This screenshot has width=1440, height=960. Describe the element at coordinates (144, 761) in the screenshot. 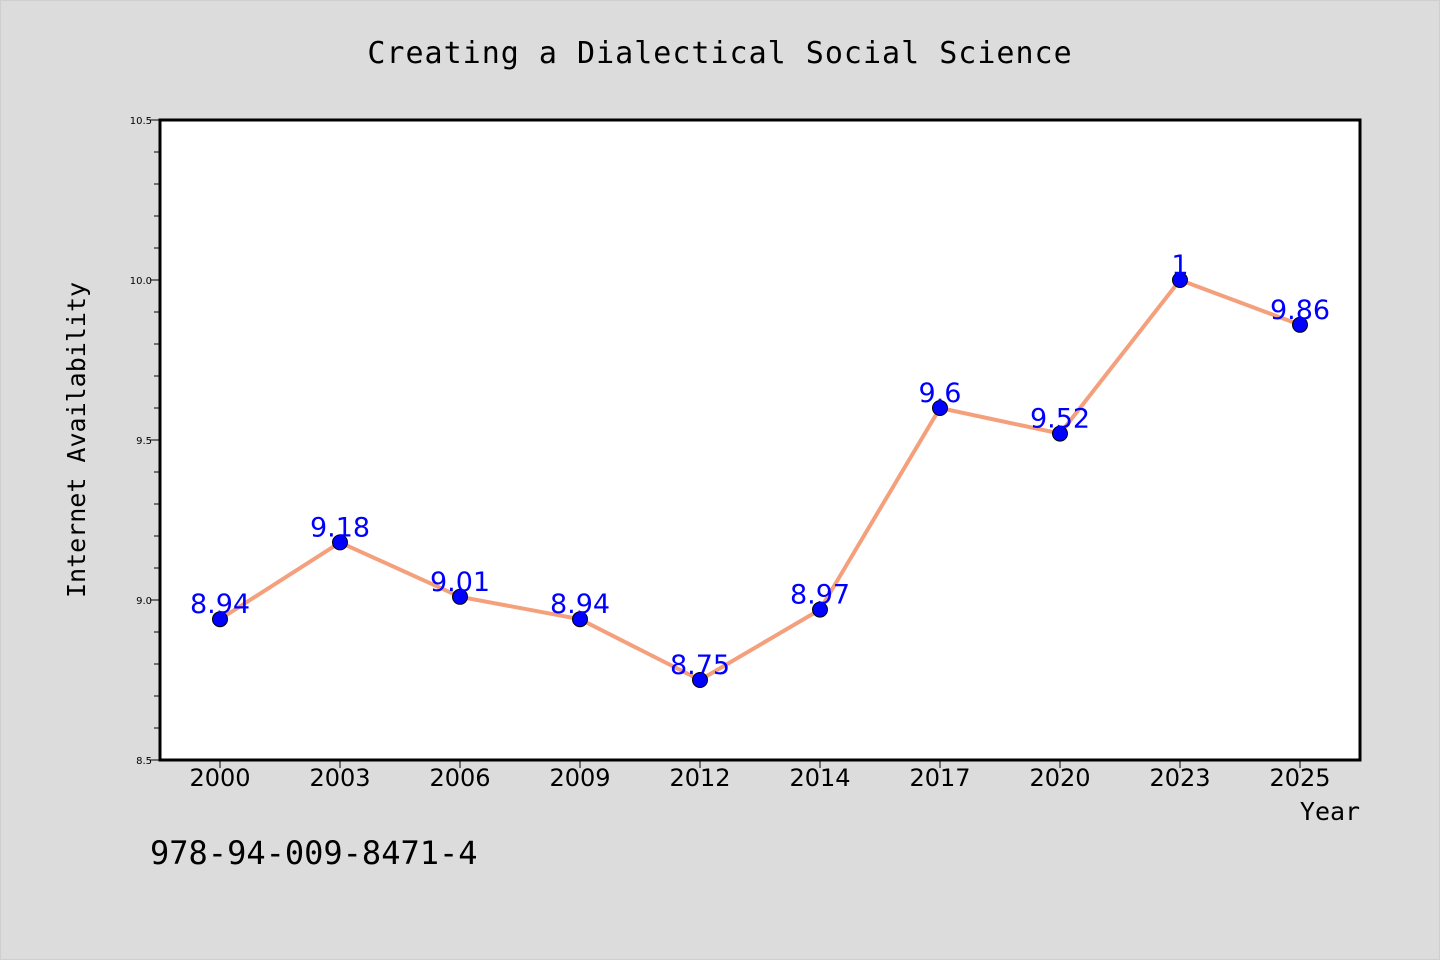

I see `y-tick-label: 8.5` at that location.